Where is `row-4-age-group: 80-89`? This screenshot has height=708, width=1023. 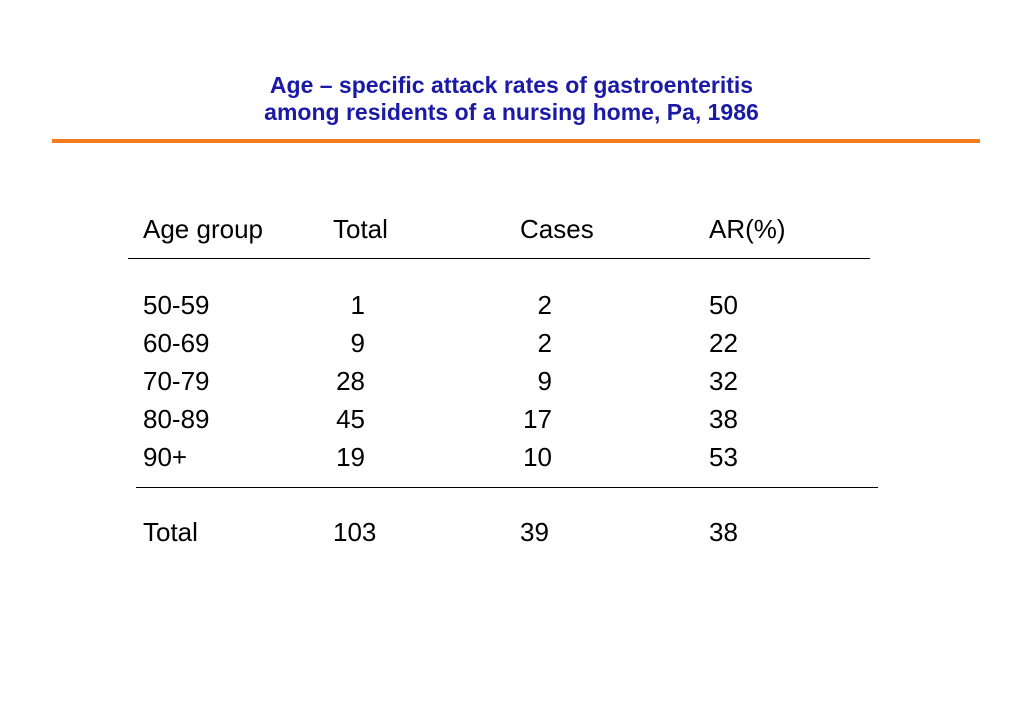
row-4-age-group: 80-89 is located at coordinates (176, 419).